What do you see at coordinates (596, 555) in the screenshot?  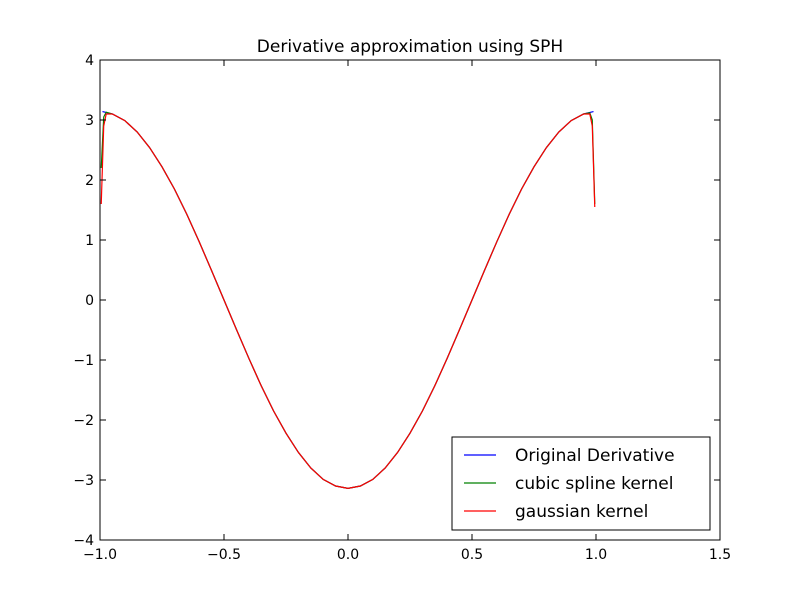 I see `x-tick-label: 1.0` at bounding box center [596, 555].